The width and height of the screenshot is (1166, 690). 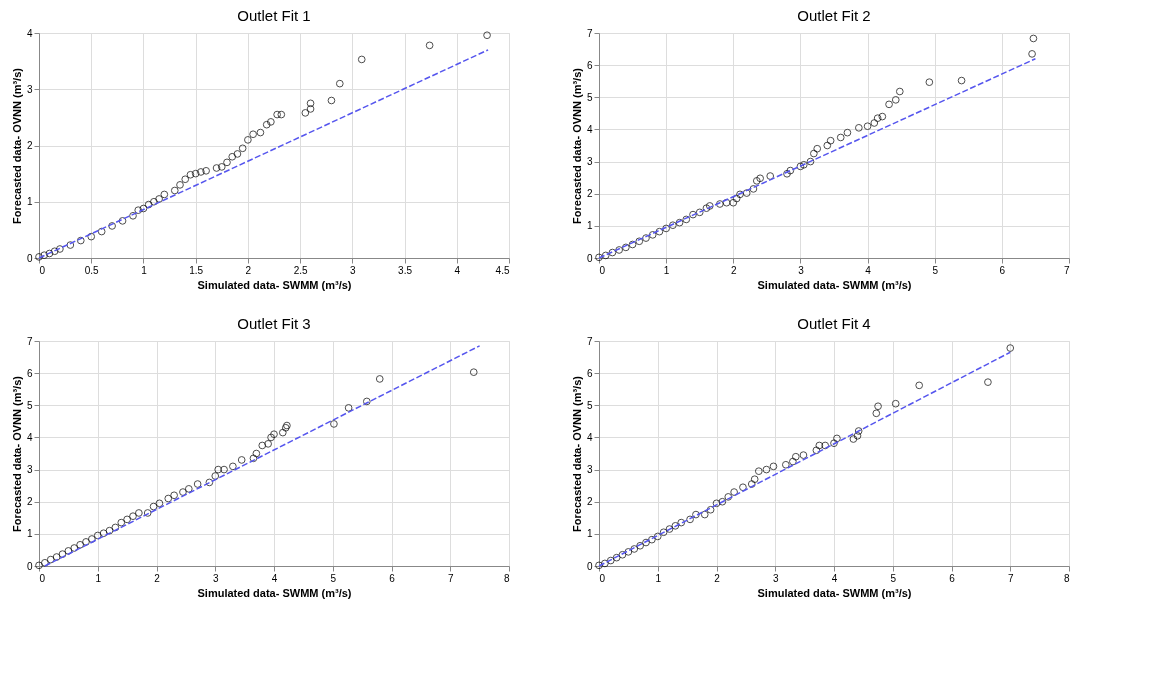 I want to click on x-tick-label: 4, so click(x=834, y=578).